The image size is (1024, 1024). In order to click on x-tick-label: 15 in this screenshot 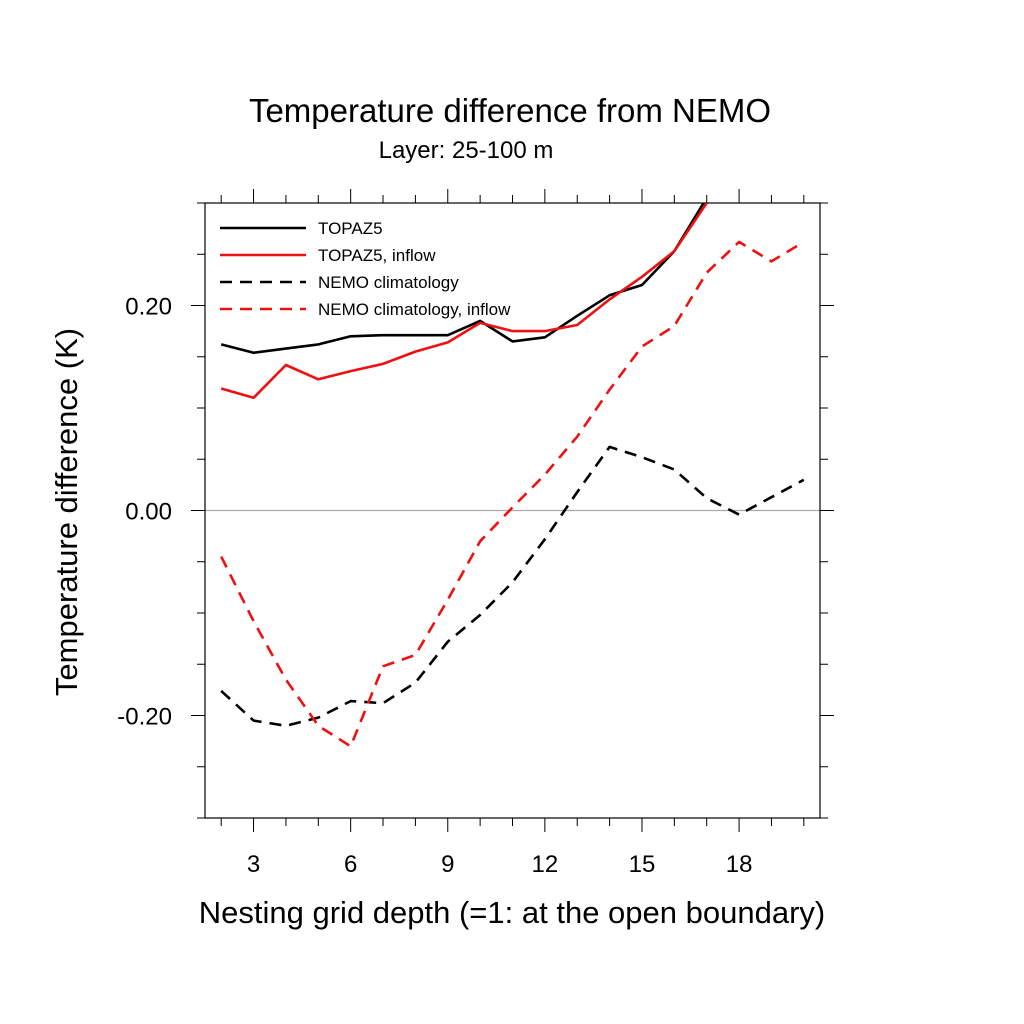, I will do `click(642, 864)`.